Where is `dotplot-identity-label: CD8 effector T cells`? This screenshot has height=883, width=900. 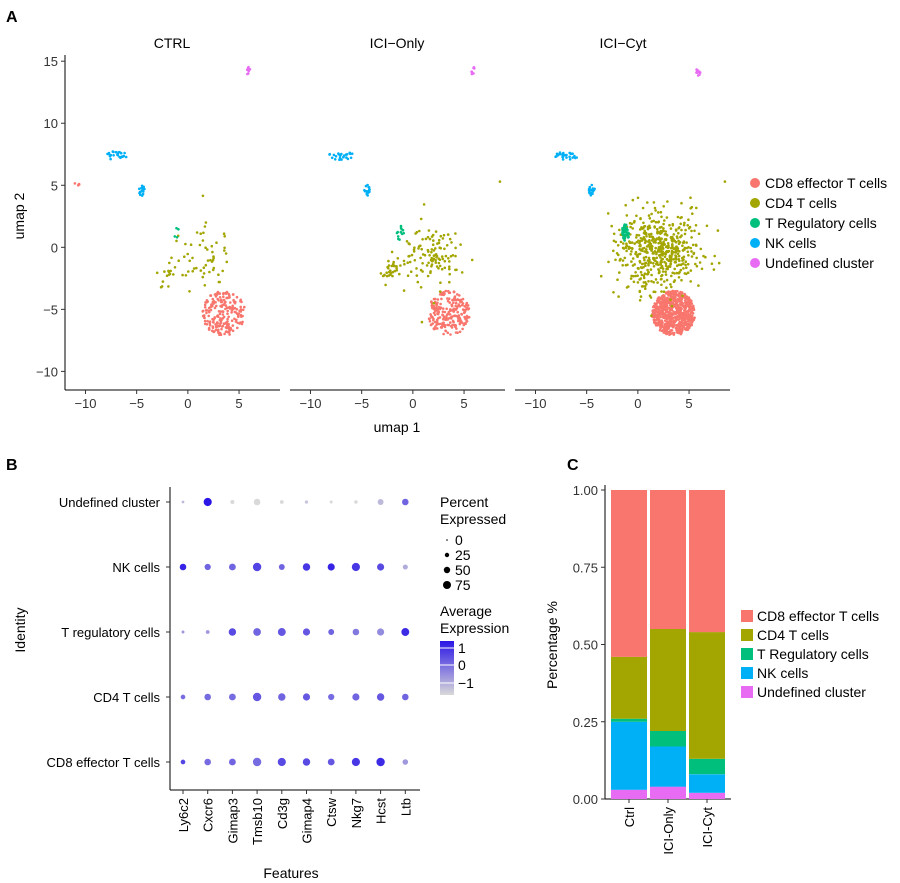
dotplot-identity-label: CD8 effector T cells is located at coordinates (104, 762).